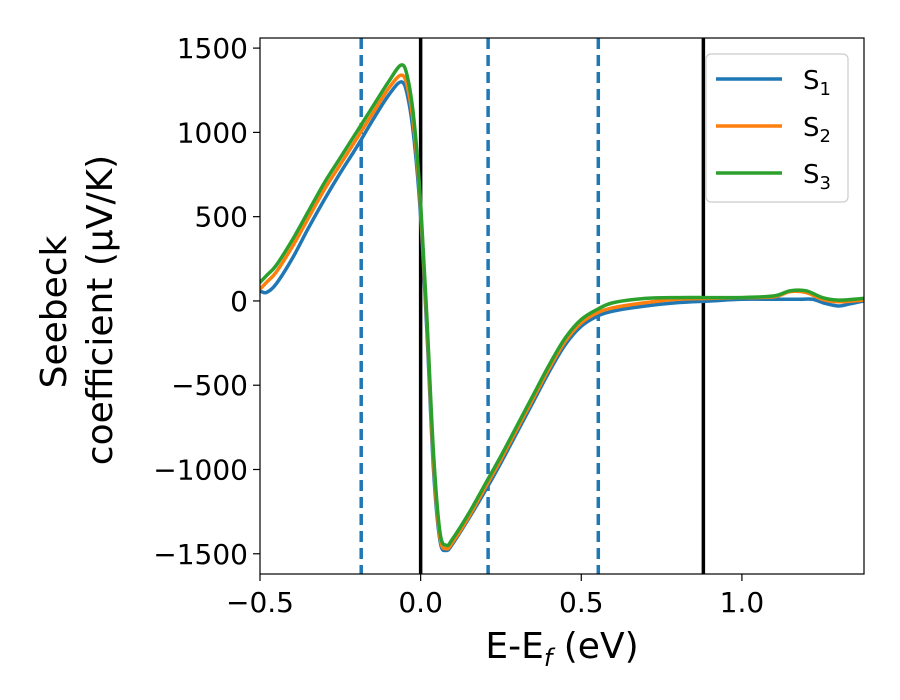 Image resolution: width=900 pixels, height=700 pixels. I want to click on x-axis-ticks: −0.5 0.0 0.5 1.0, so click(495, 596).